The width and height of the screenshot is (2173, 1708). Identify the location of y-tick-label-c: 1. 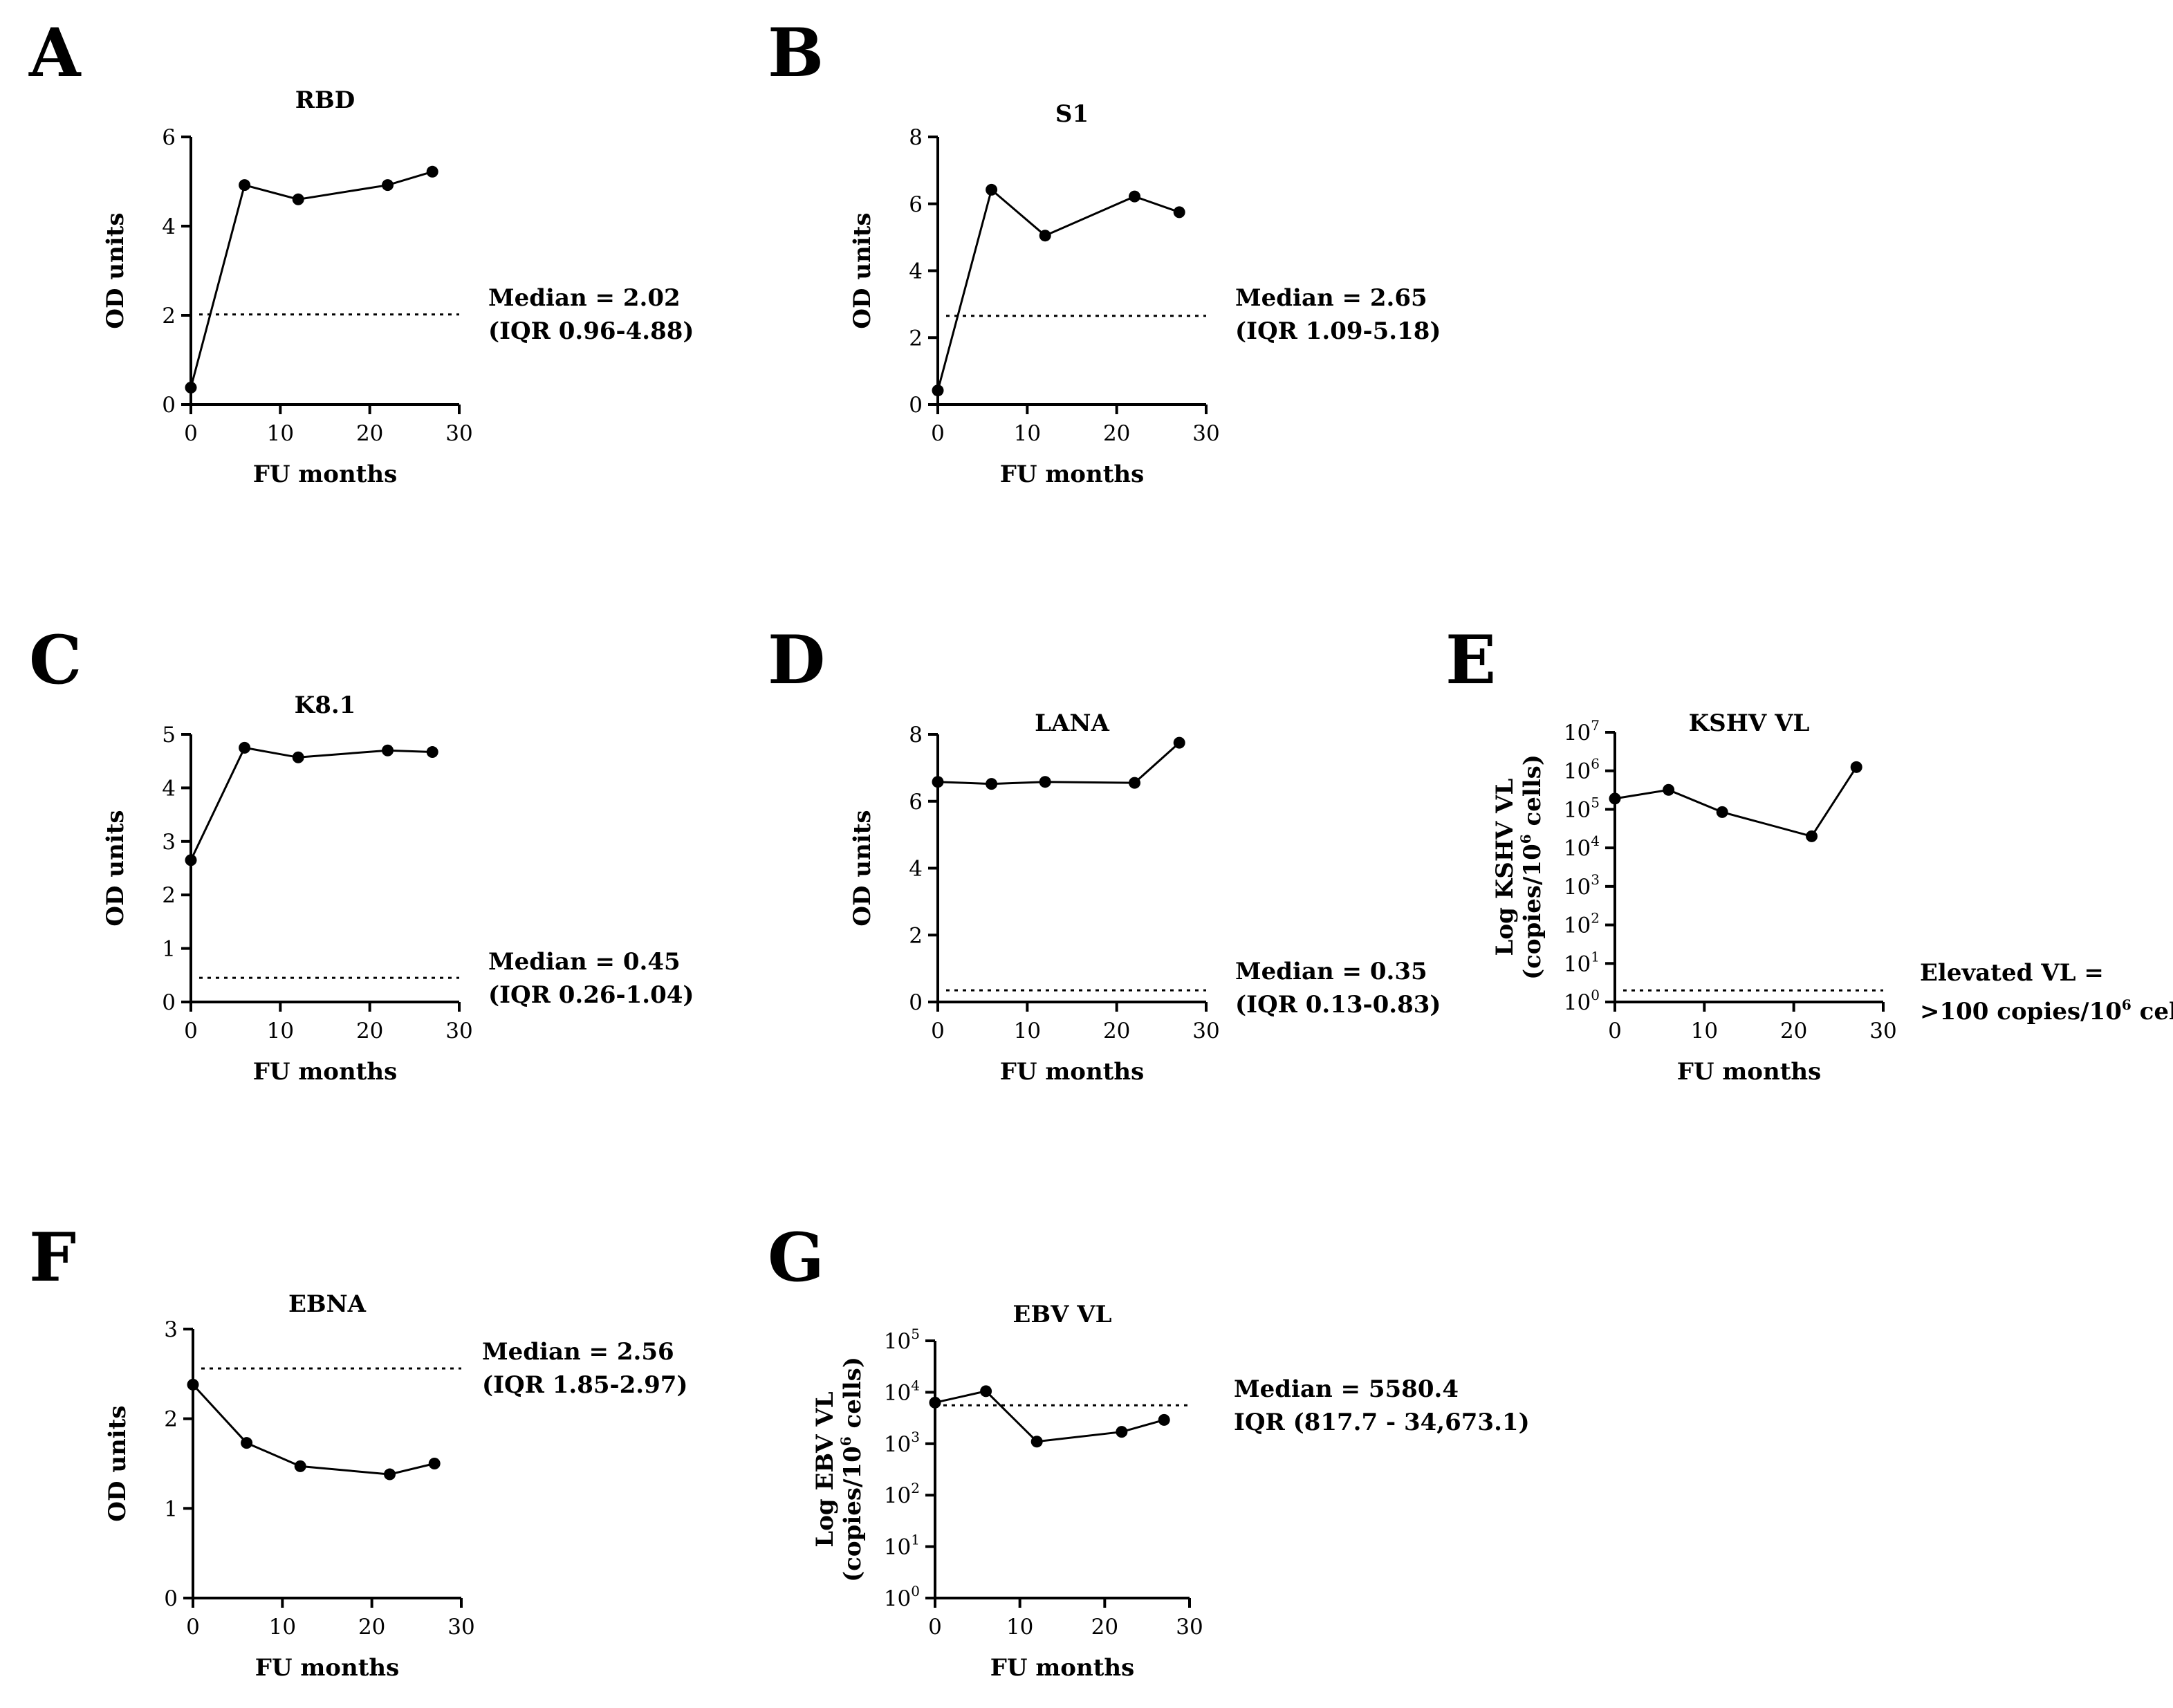
(169, 949).